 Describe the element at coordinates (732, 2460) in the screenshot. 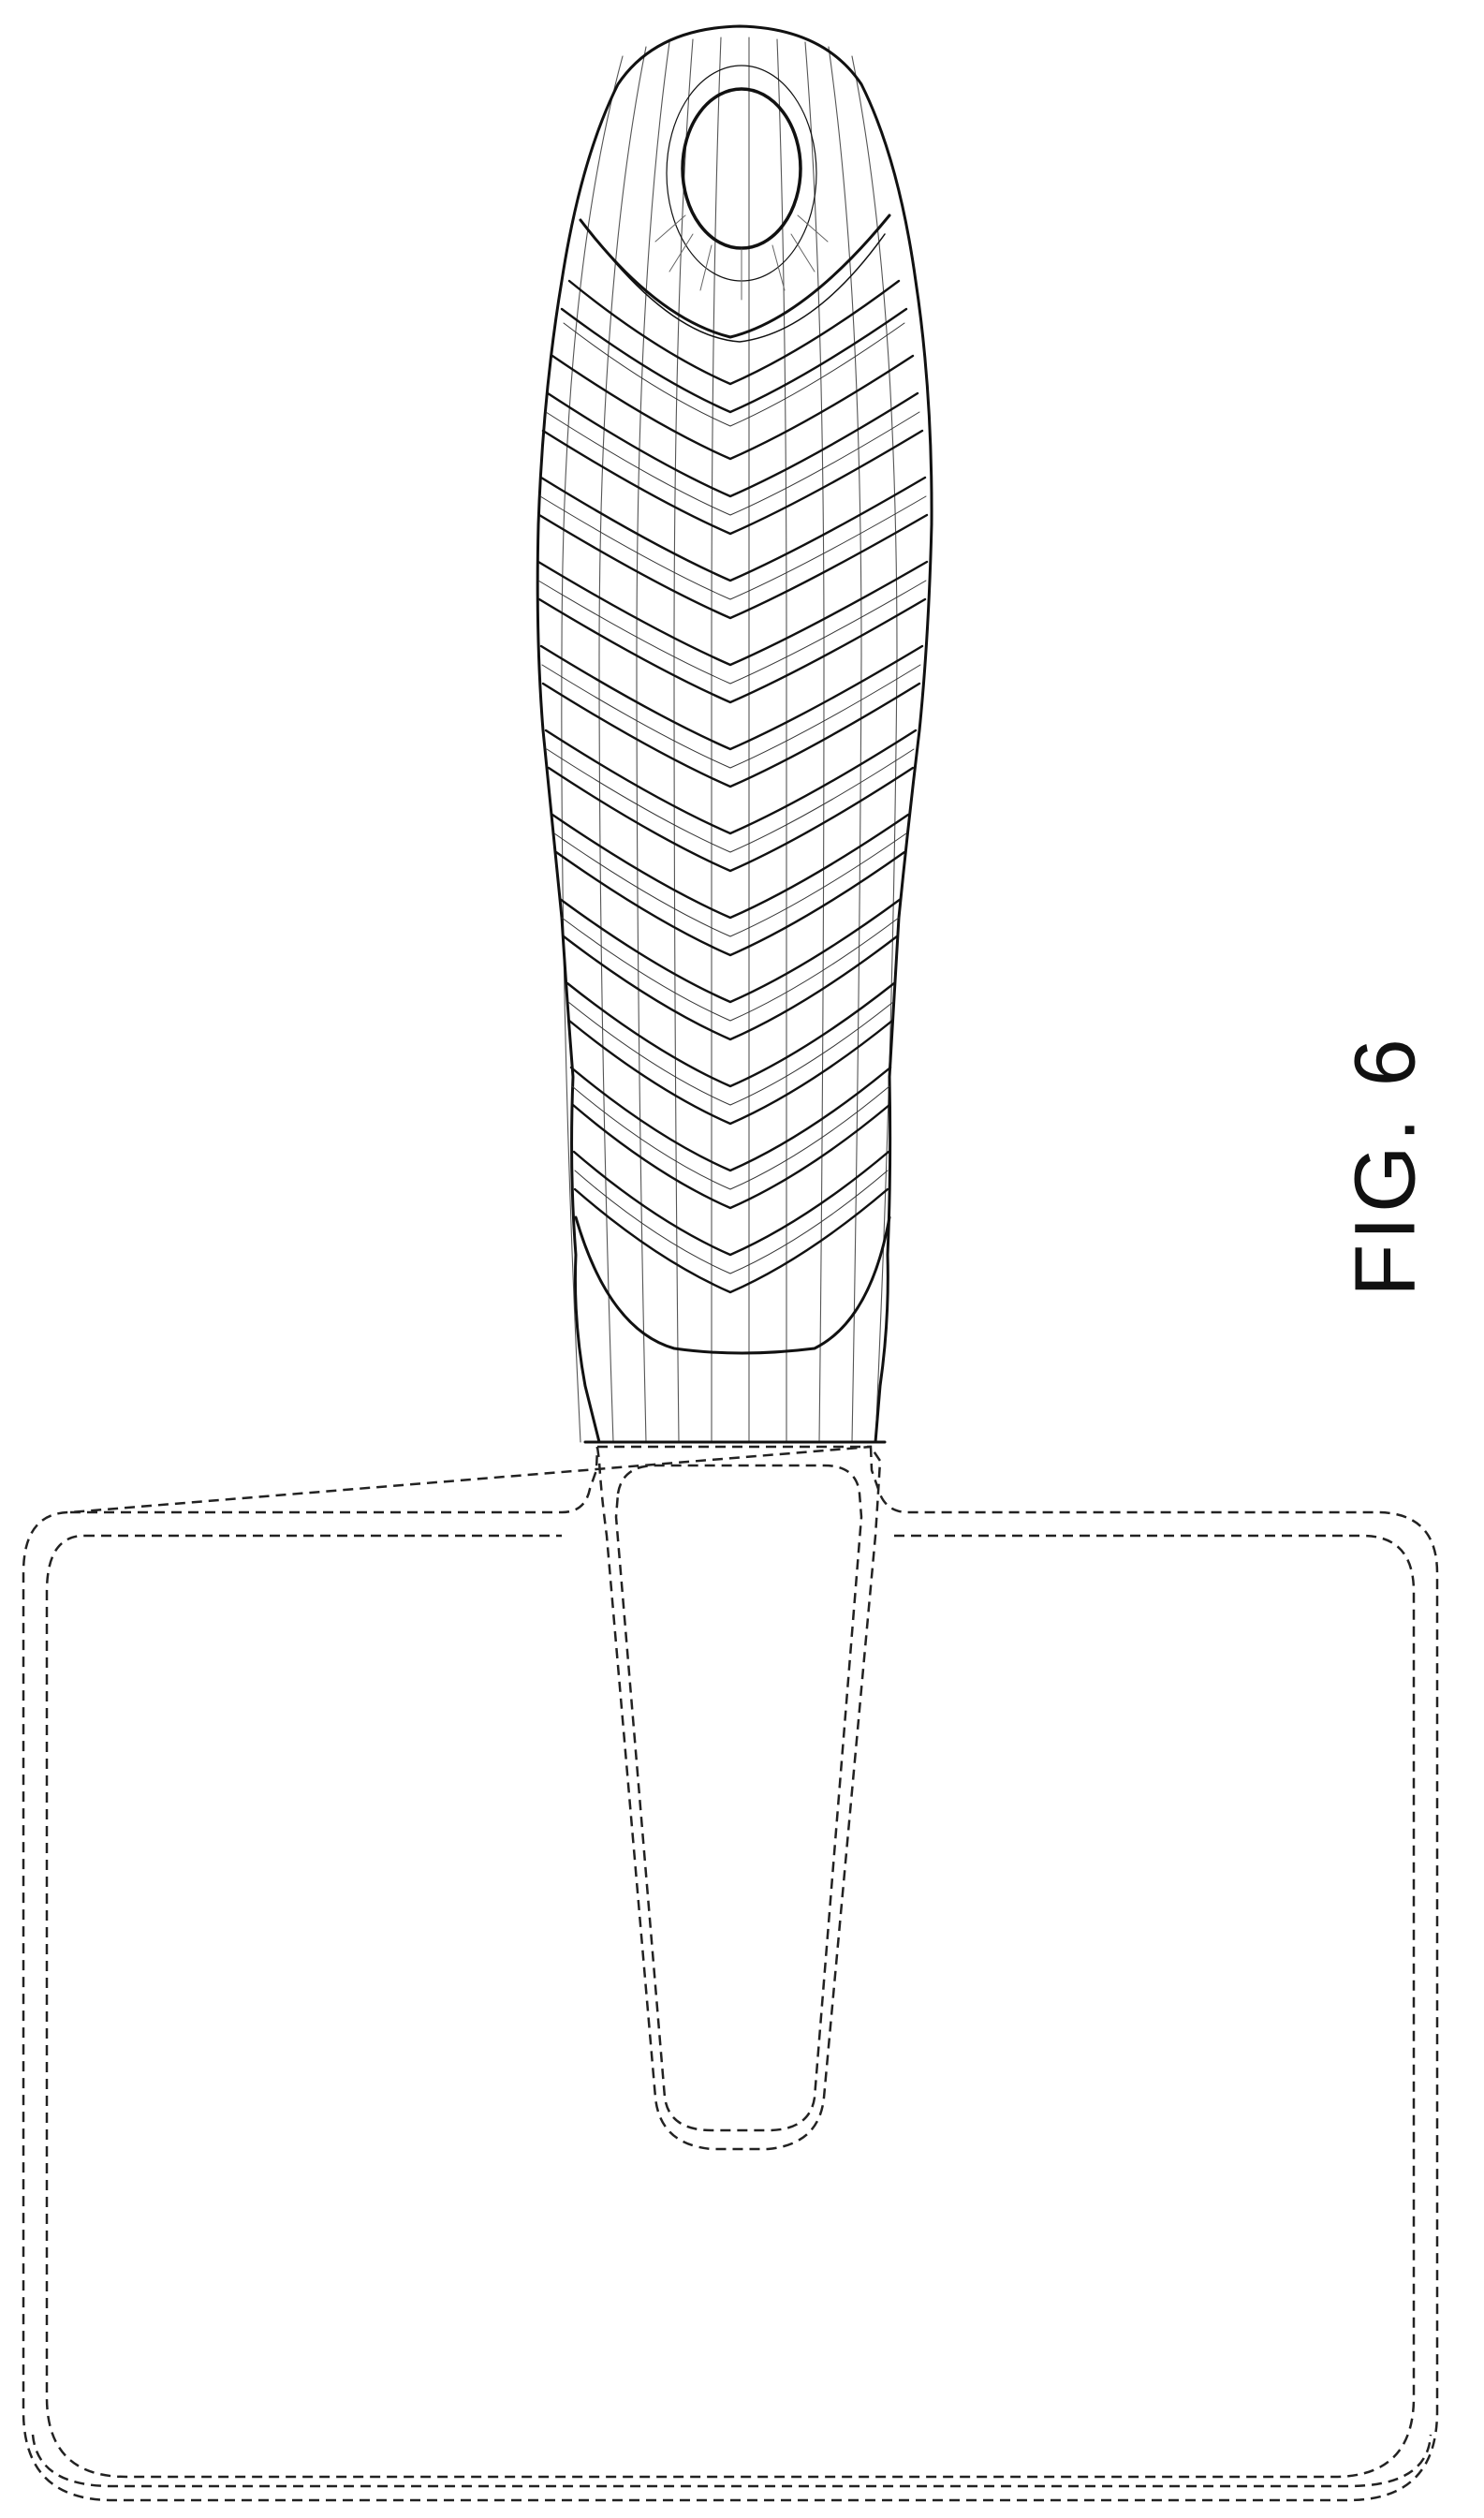

I see `brush-head-bottom-band` at that location.